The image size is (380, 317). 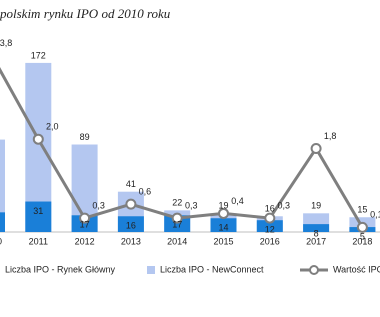 I want to click on legend-label: Liczba IPO - Rynek Główny, so click(x=60, y=269).